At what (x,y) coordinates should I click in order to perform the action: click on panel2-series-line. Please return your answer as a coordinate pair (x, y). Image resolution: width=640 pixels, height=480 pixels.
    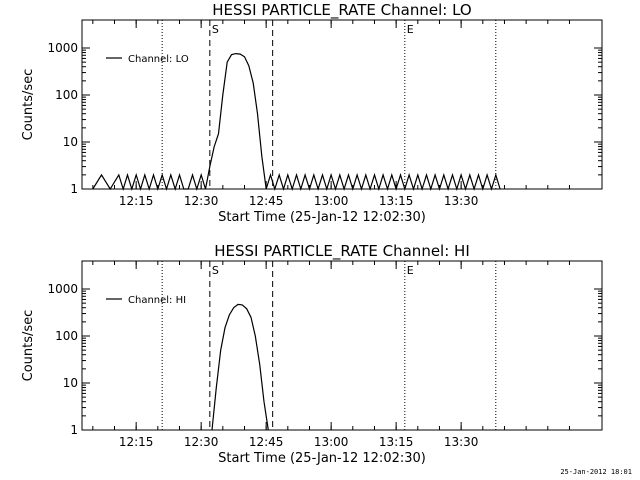
    Looking at the image, I should click on (240, 367).